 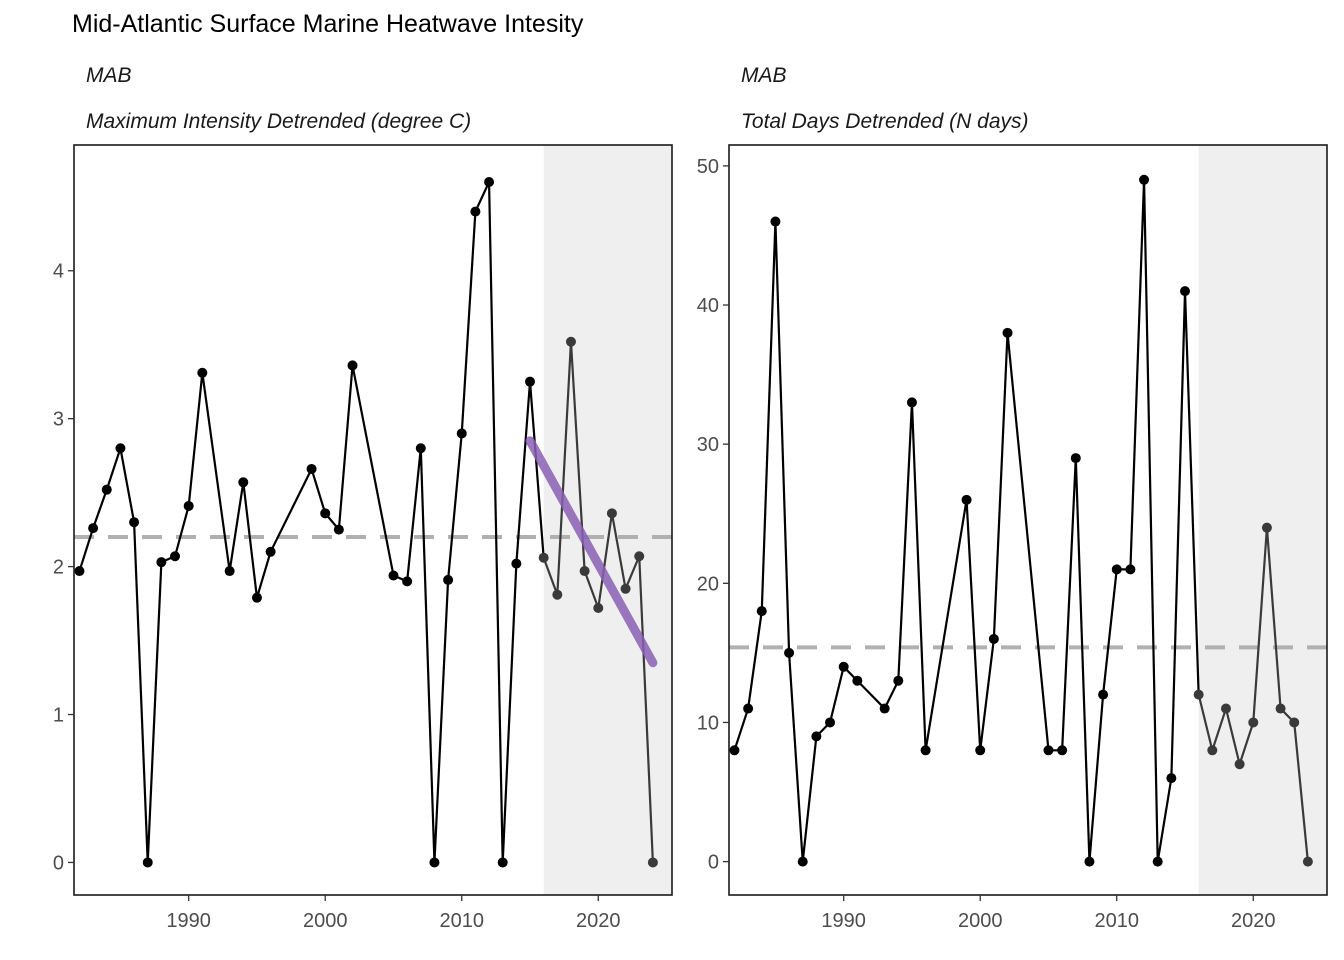 What do you see at coordinates (708, 306) in the screenshot?
I see `right-y-tick-label: 40` at bounding box center [708, 306].